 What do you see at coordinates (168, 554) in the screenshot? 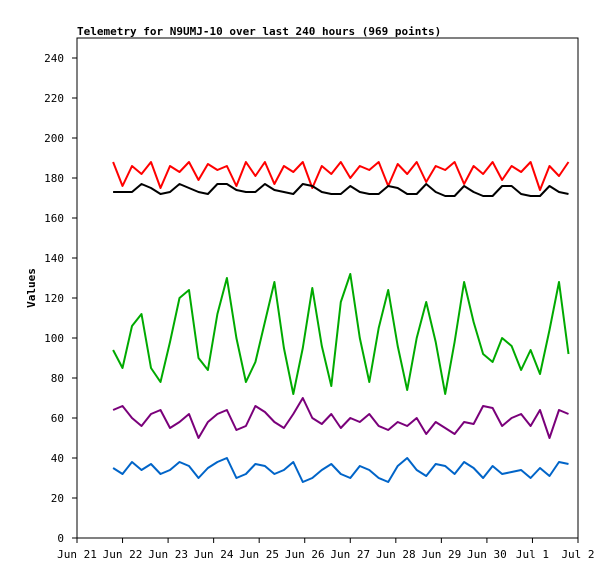
I see `x-tick-label: Jun 23` at bounding box center [168, 554].